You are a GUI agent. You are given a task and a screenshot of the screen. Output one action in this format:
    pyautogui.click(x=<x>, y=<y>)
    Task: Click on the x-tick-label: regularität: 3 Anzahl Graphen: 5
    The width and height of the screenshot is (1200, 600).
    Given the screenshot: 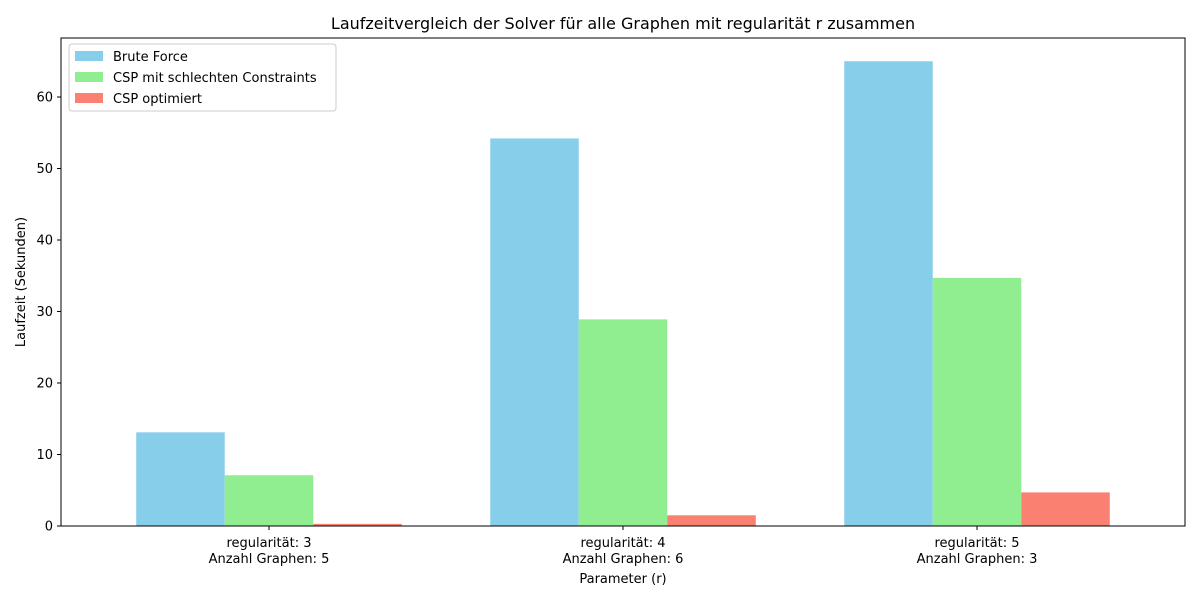 What is the action you would take?
    pyautogui.click(x=269, y=551)
    